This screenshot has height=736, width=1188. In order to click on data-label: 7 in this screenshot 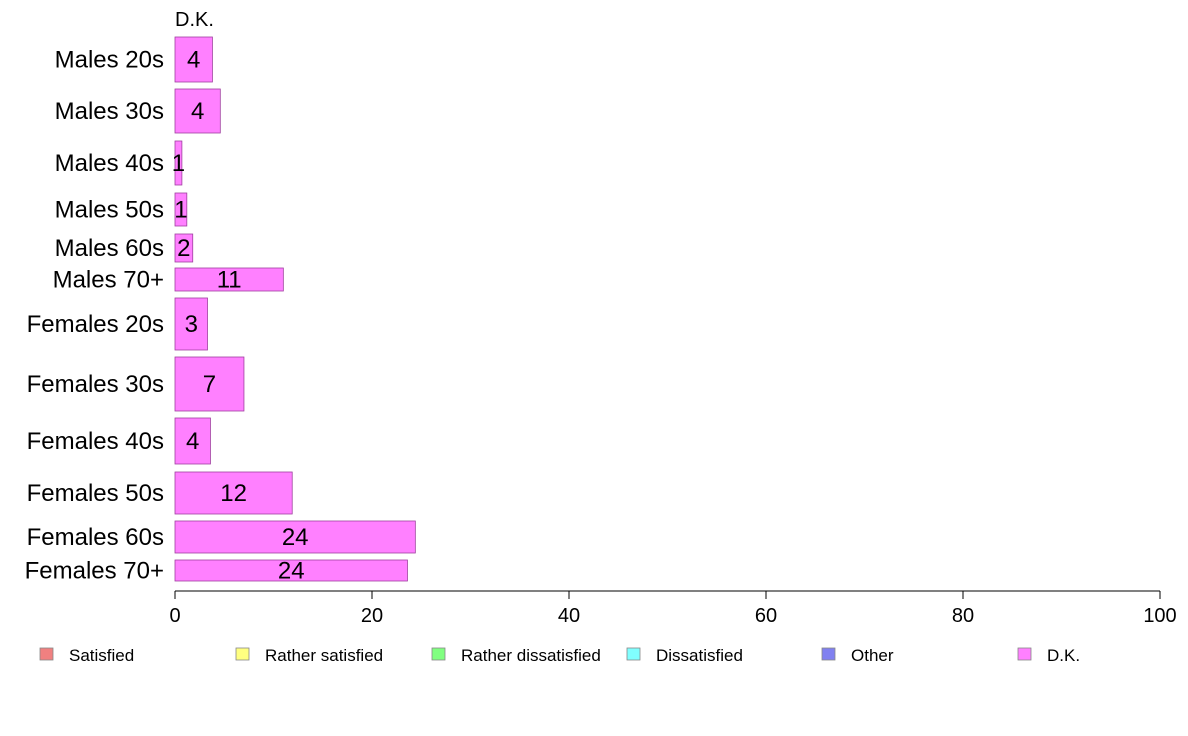, I will do `click(209, 384)`.